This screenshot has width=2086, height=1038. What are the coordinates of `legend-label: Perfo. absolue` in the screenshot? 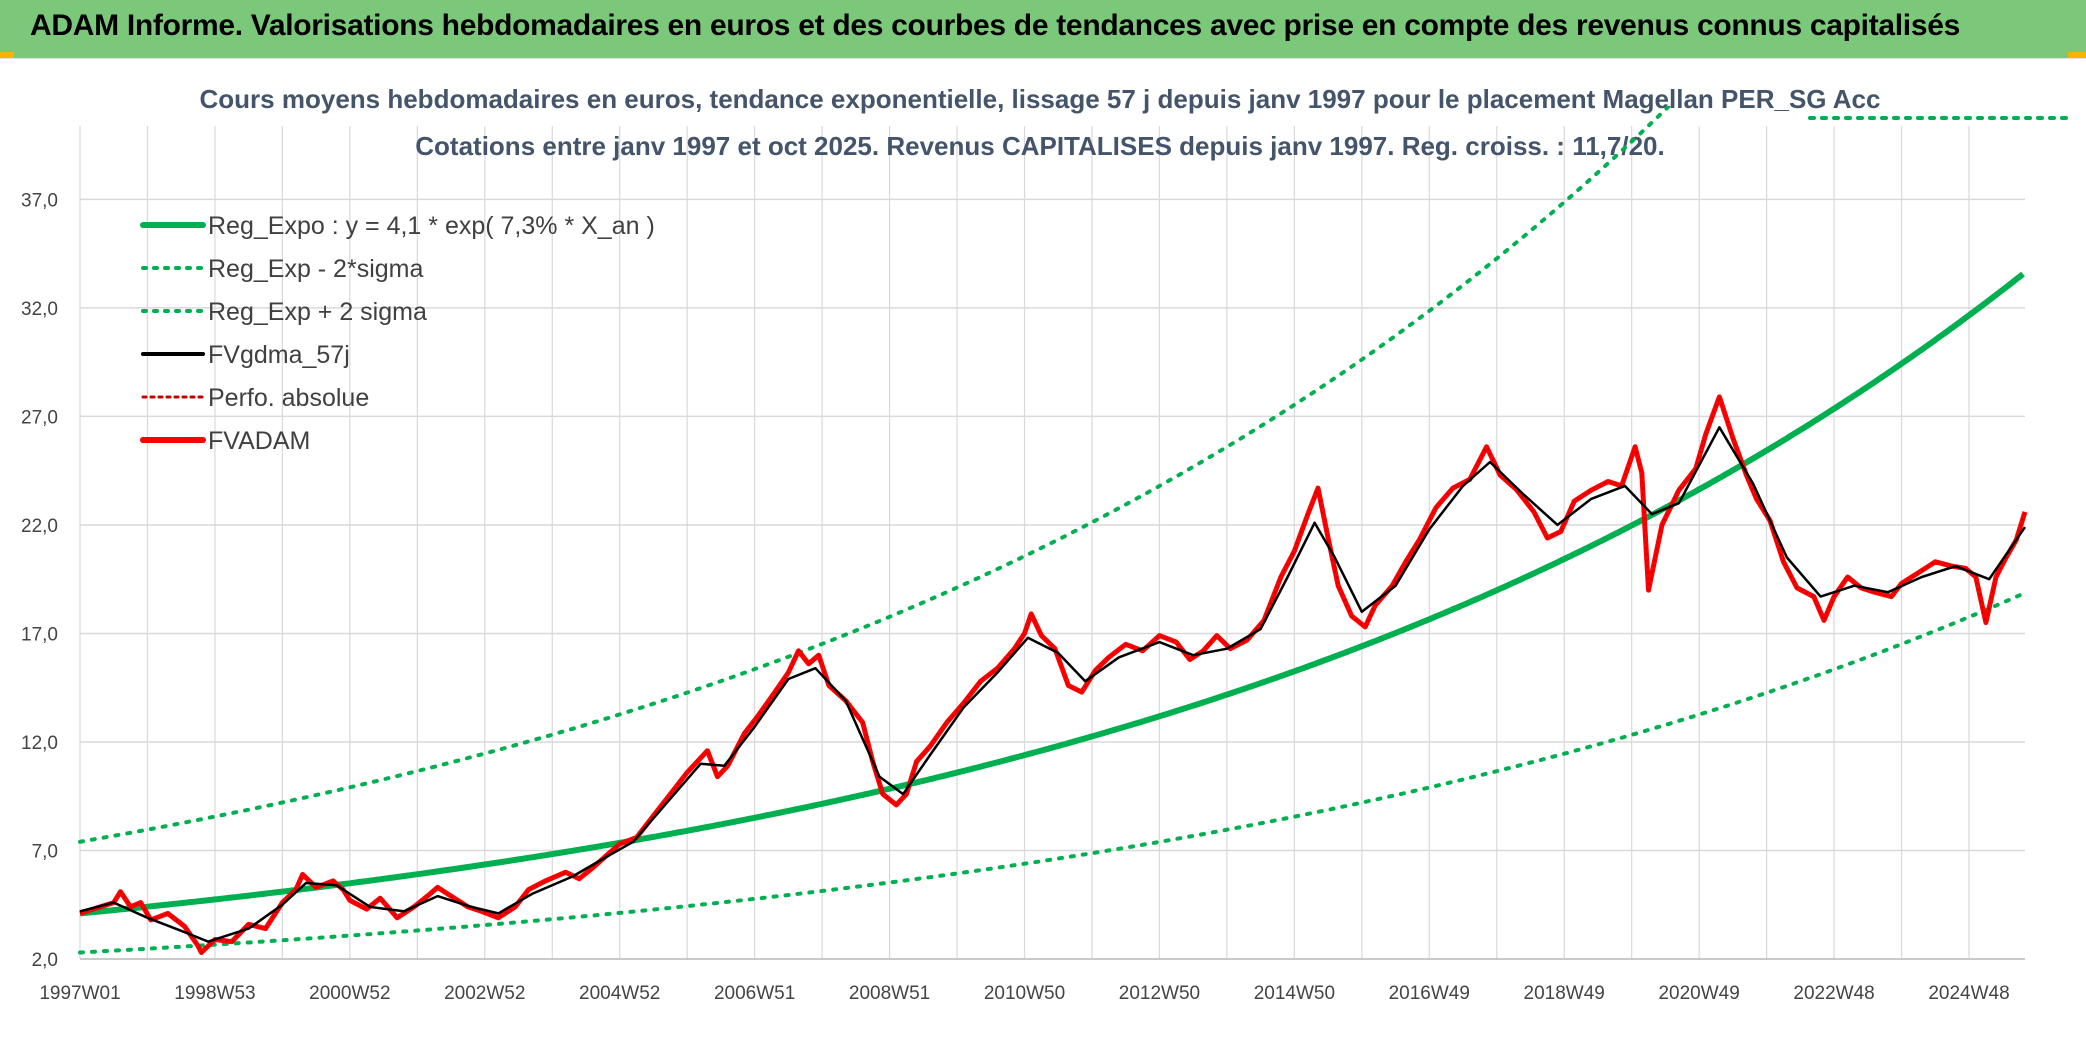 It's located at (288, 398).